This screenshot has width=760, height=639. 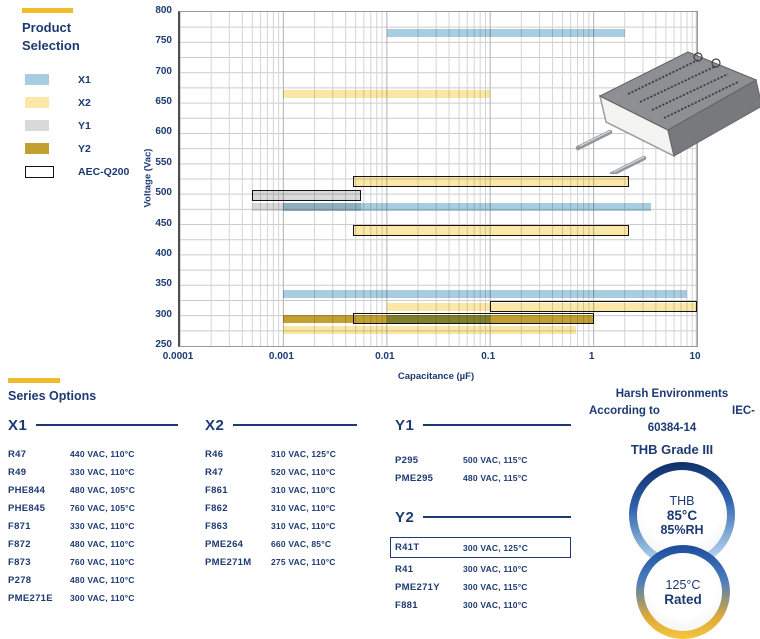 I want to click on part-row: F861 310 VAC, 110°C, so click(x=281, y=490).